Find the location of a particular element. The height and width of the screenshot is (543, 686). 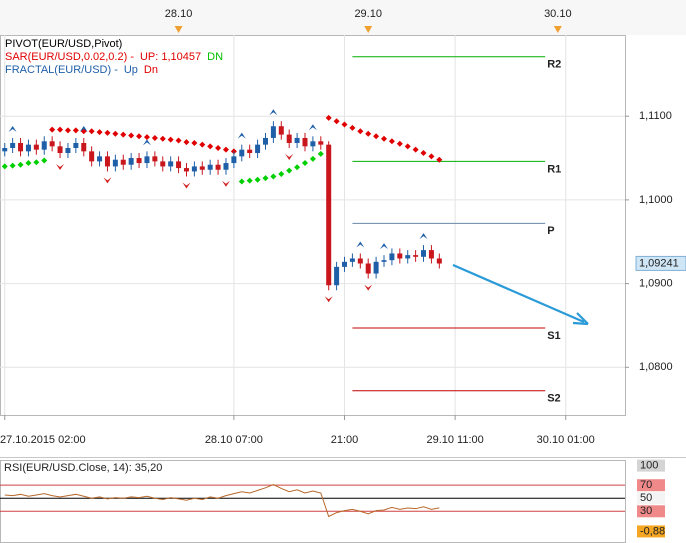

last-price-box is located at coordinates (660, 263).